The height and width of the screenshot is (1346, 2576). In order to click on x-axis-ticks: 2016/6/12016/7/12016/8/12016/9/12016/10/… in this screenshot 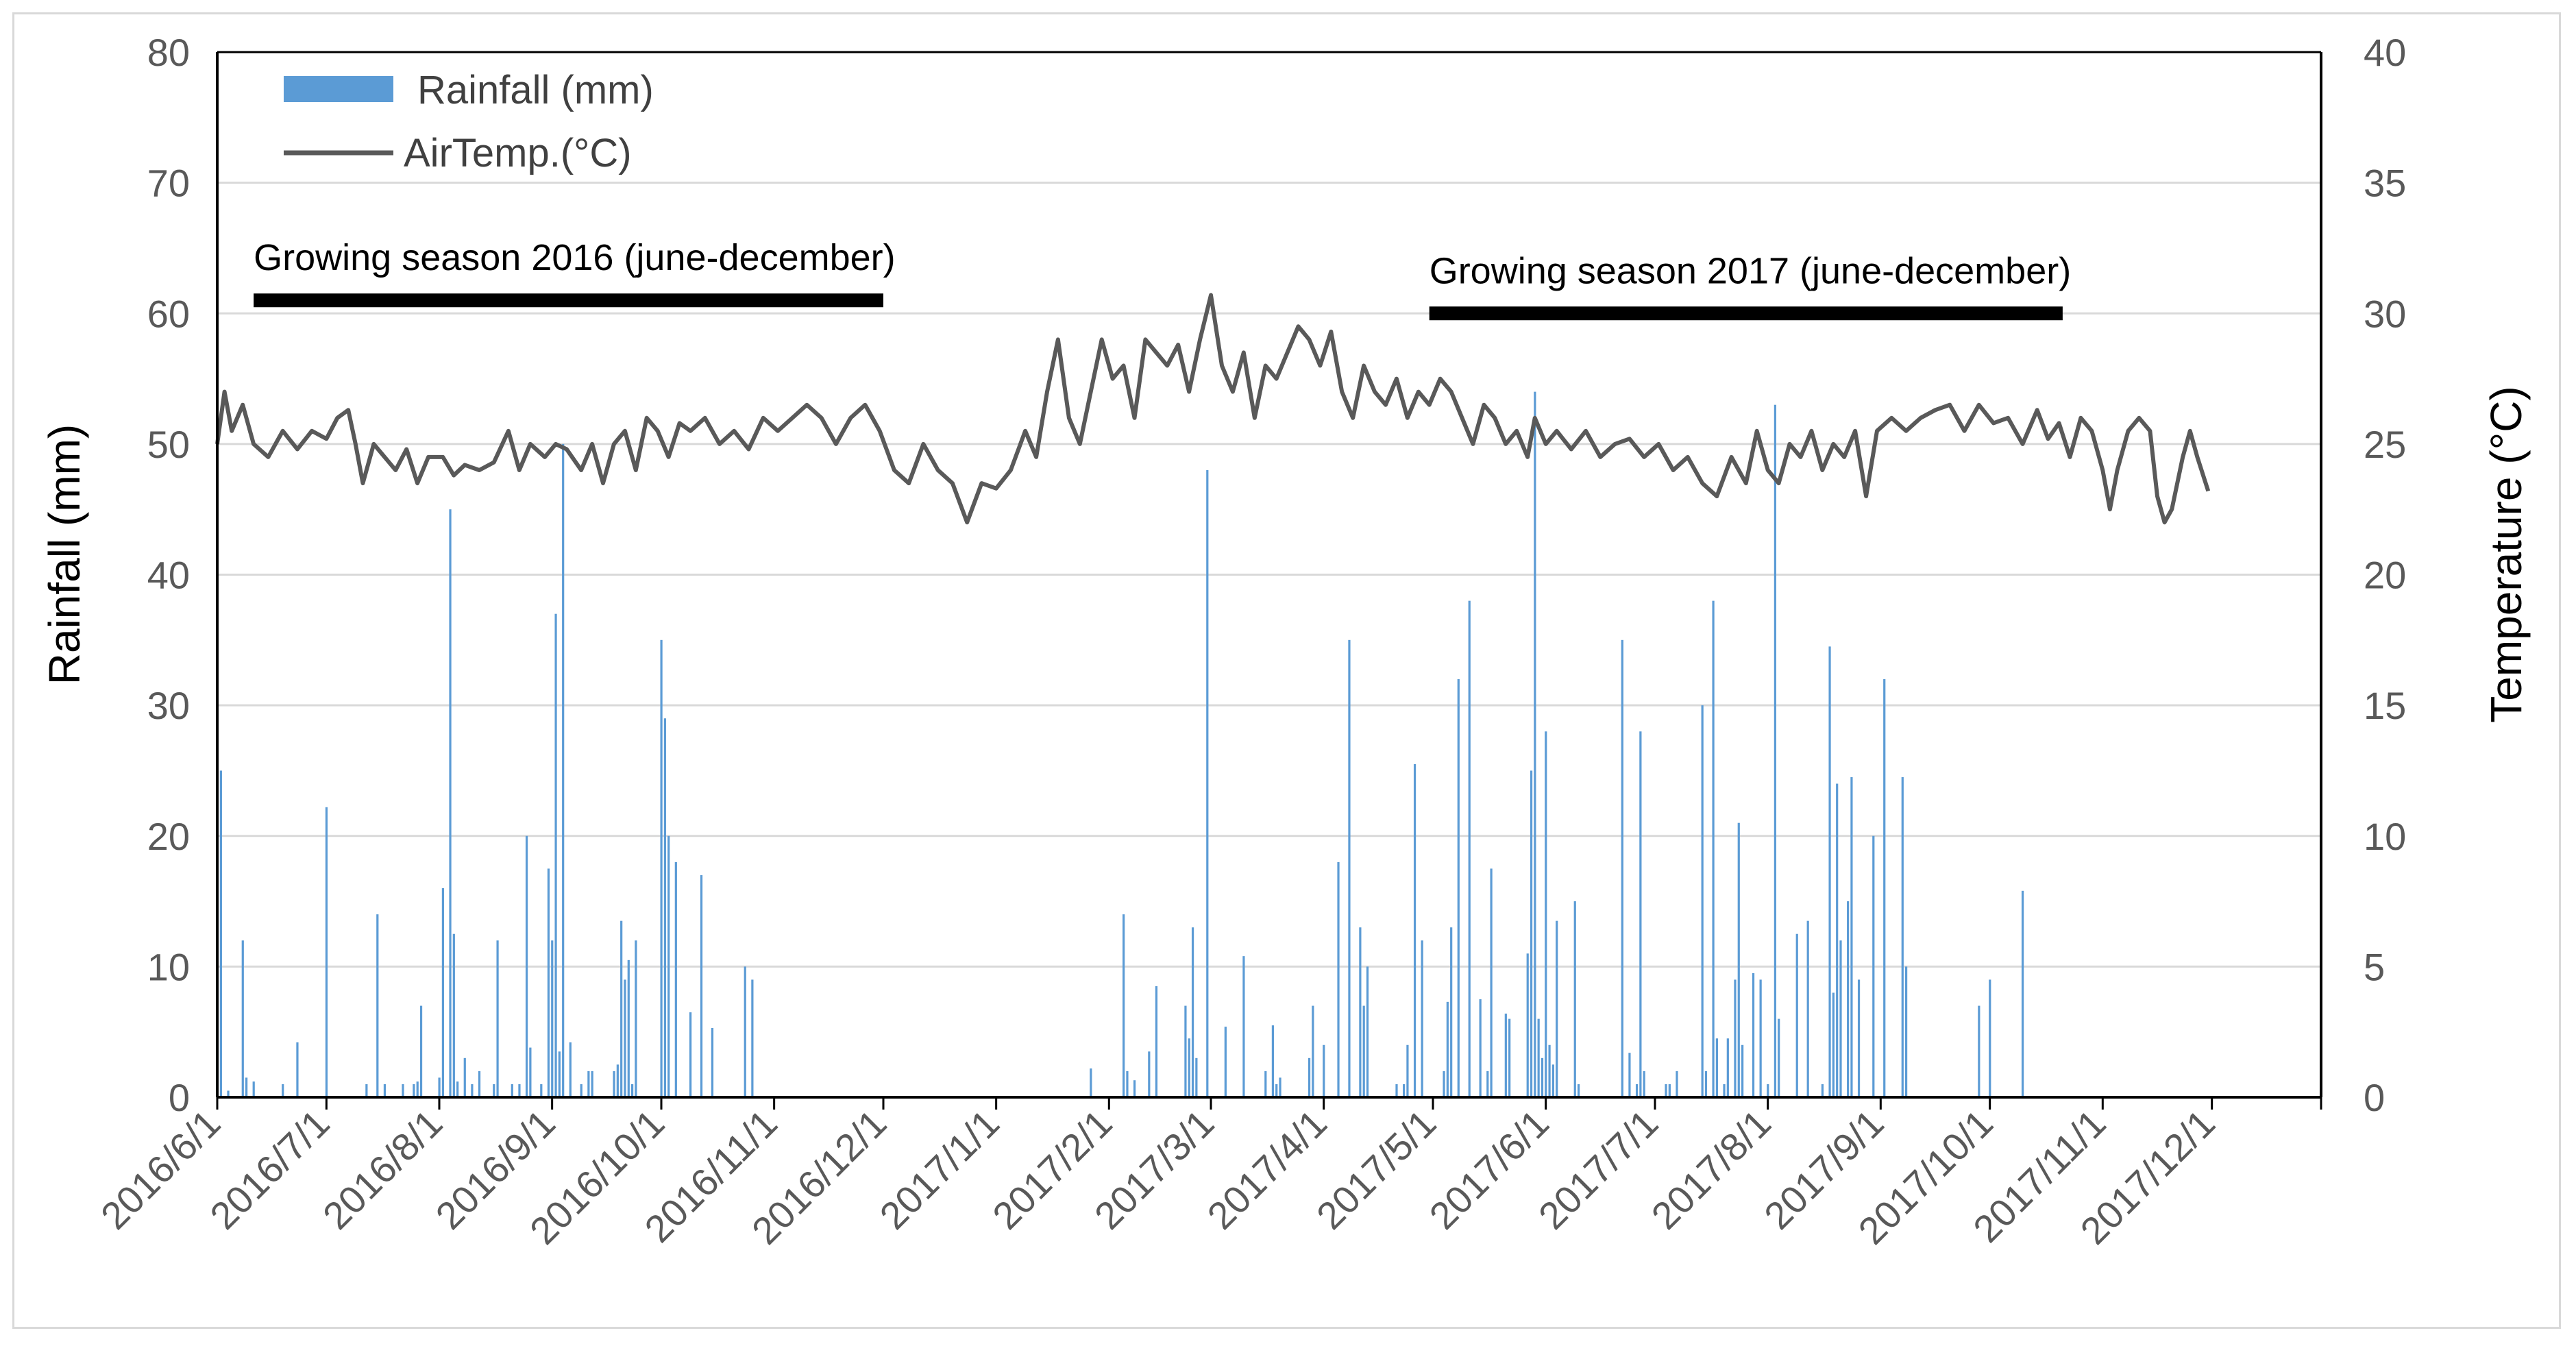, I will do `click(1208, 1175)`.